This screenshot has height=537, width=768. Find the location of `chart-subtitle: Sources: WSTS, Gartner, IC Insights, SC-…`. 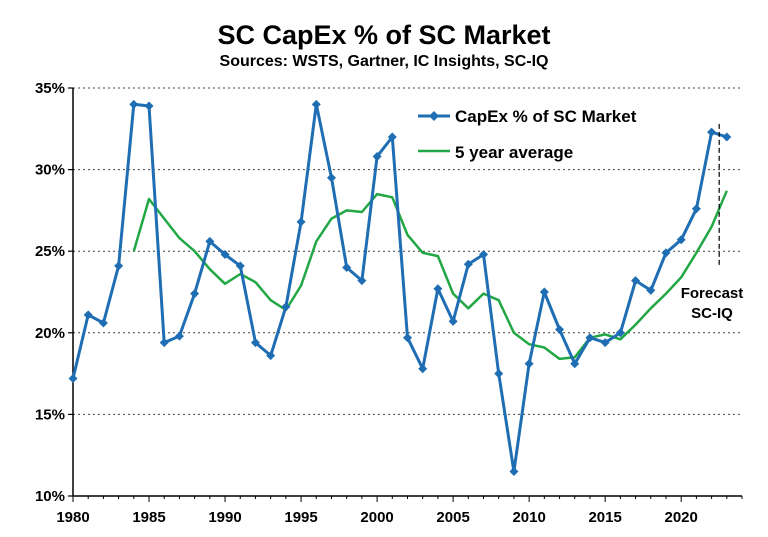

chart-subtitle: Sources: WSTS, Gartner, IC Insights, SC-… is located at coordinates (384, 61).